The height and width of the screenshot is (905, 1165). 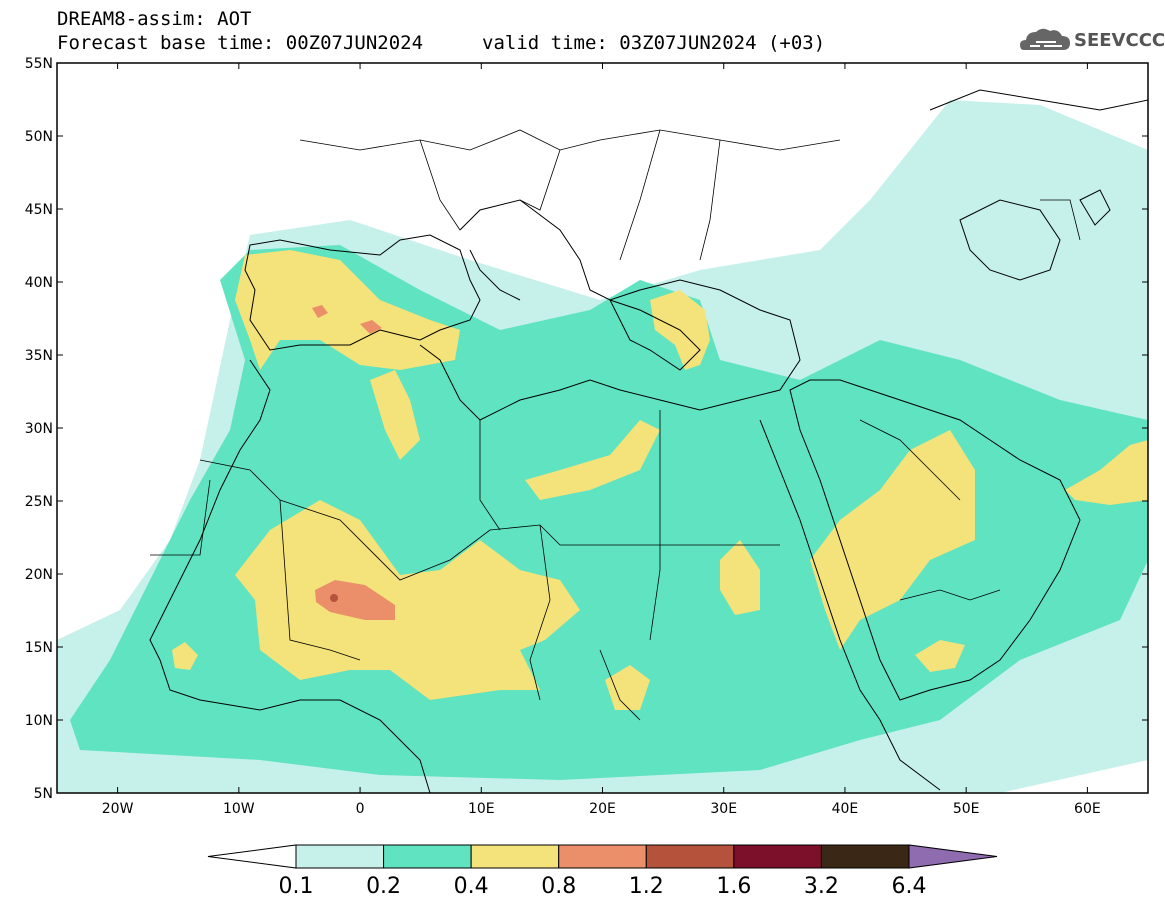 What do you see at coordinates (821, 886) in the screenshot?
I see `colorbar-label: 3.2` at bounding box center [821, 886].